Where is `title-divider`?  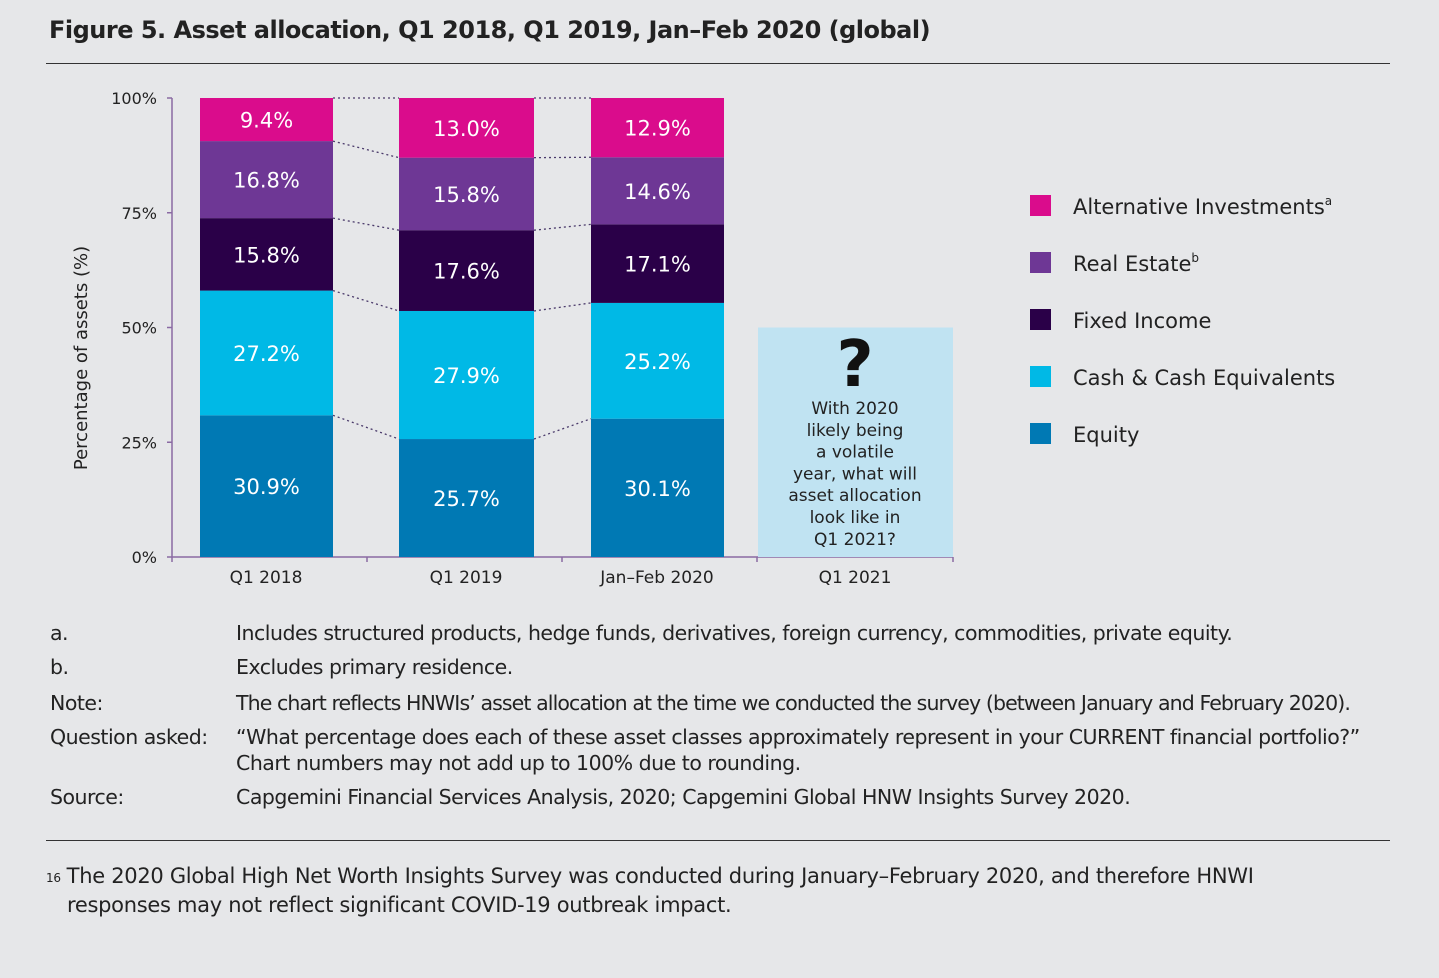
title-divider is located at coordinates (718, 63).